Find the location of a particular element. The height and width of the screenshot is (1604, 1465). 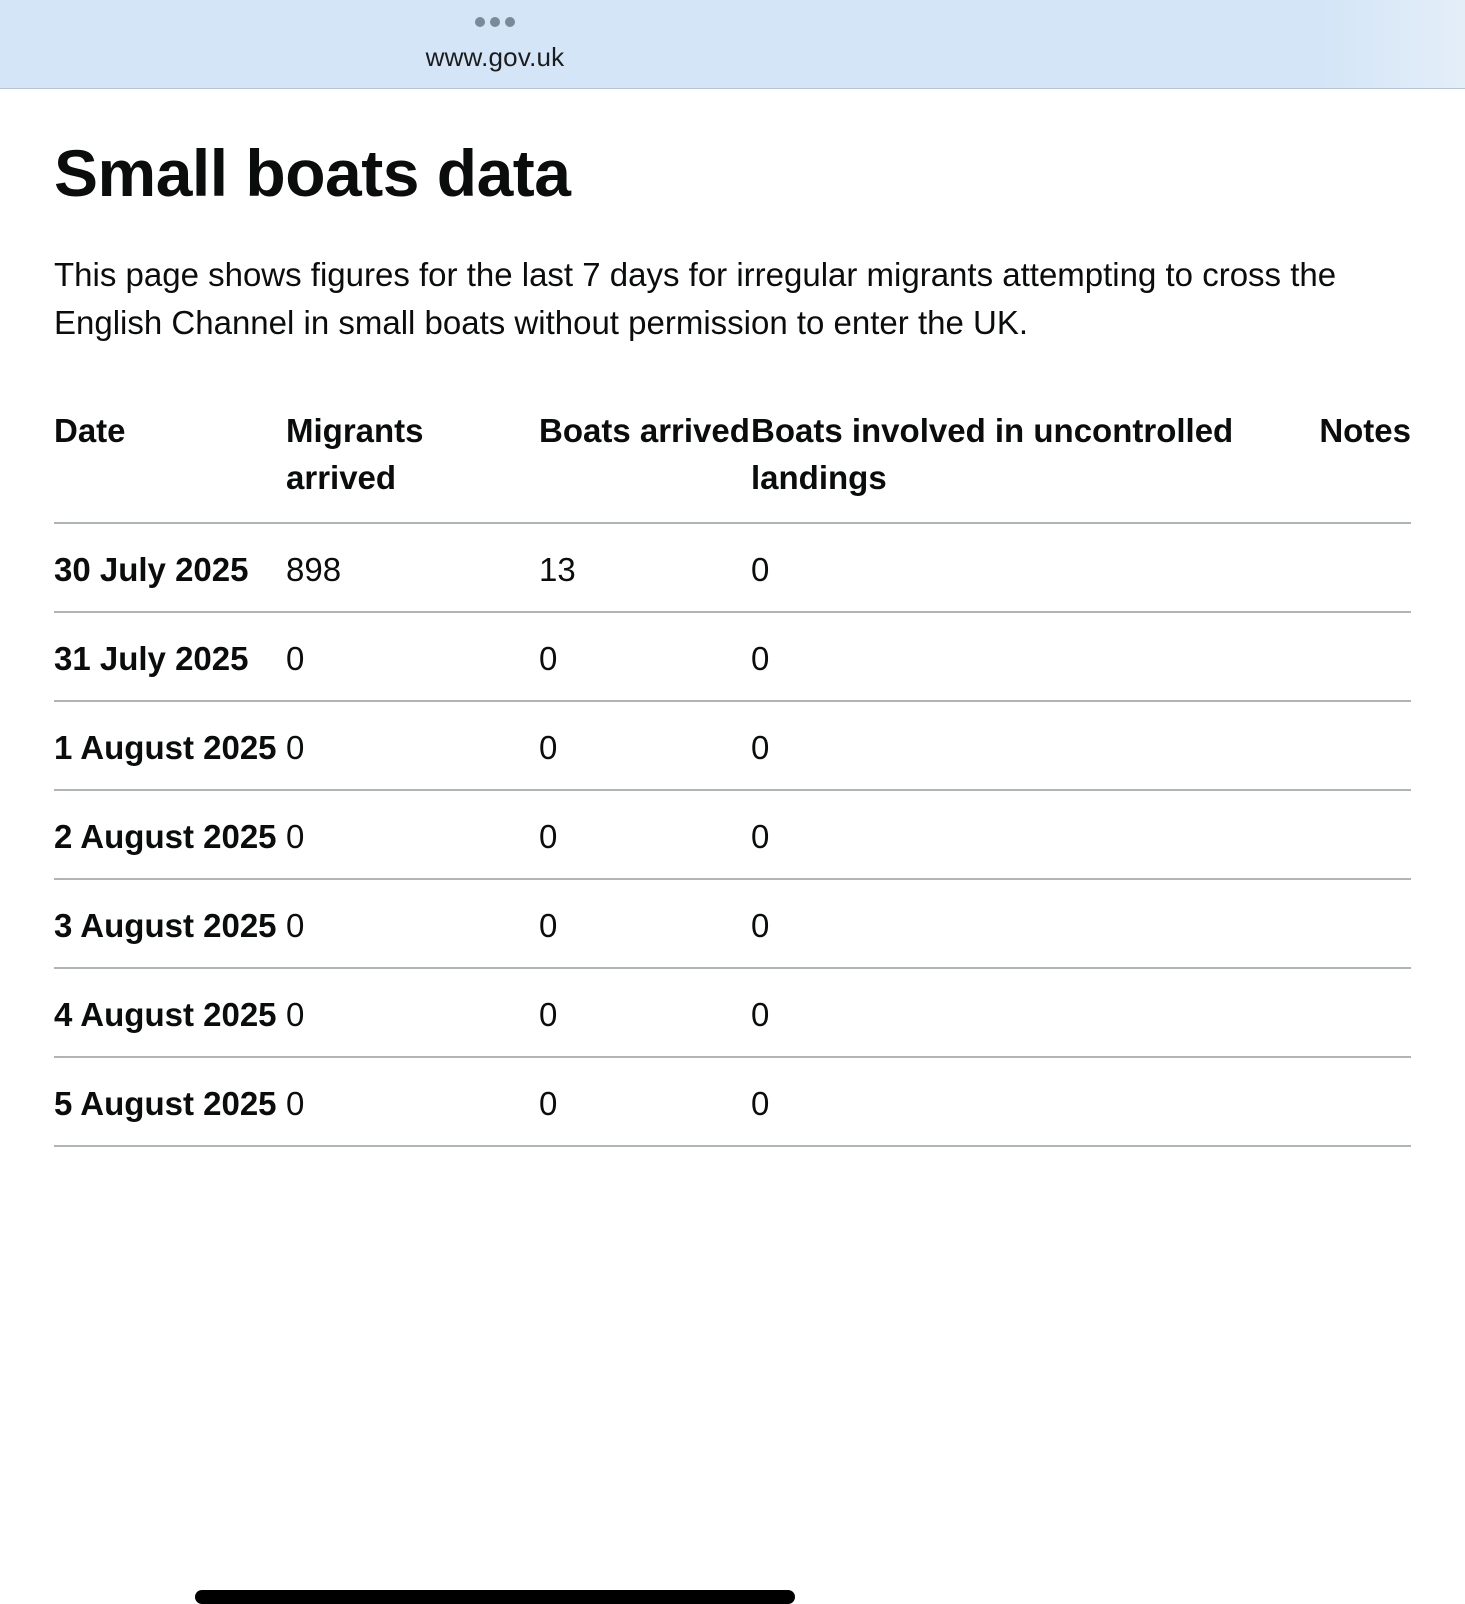

date-cell: 5 August 2025 is located at coordinates (170, 1102).